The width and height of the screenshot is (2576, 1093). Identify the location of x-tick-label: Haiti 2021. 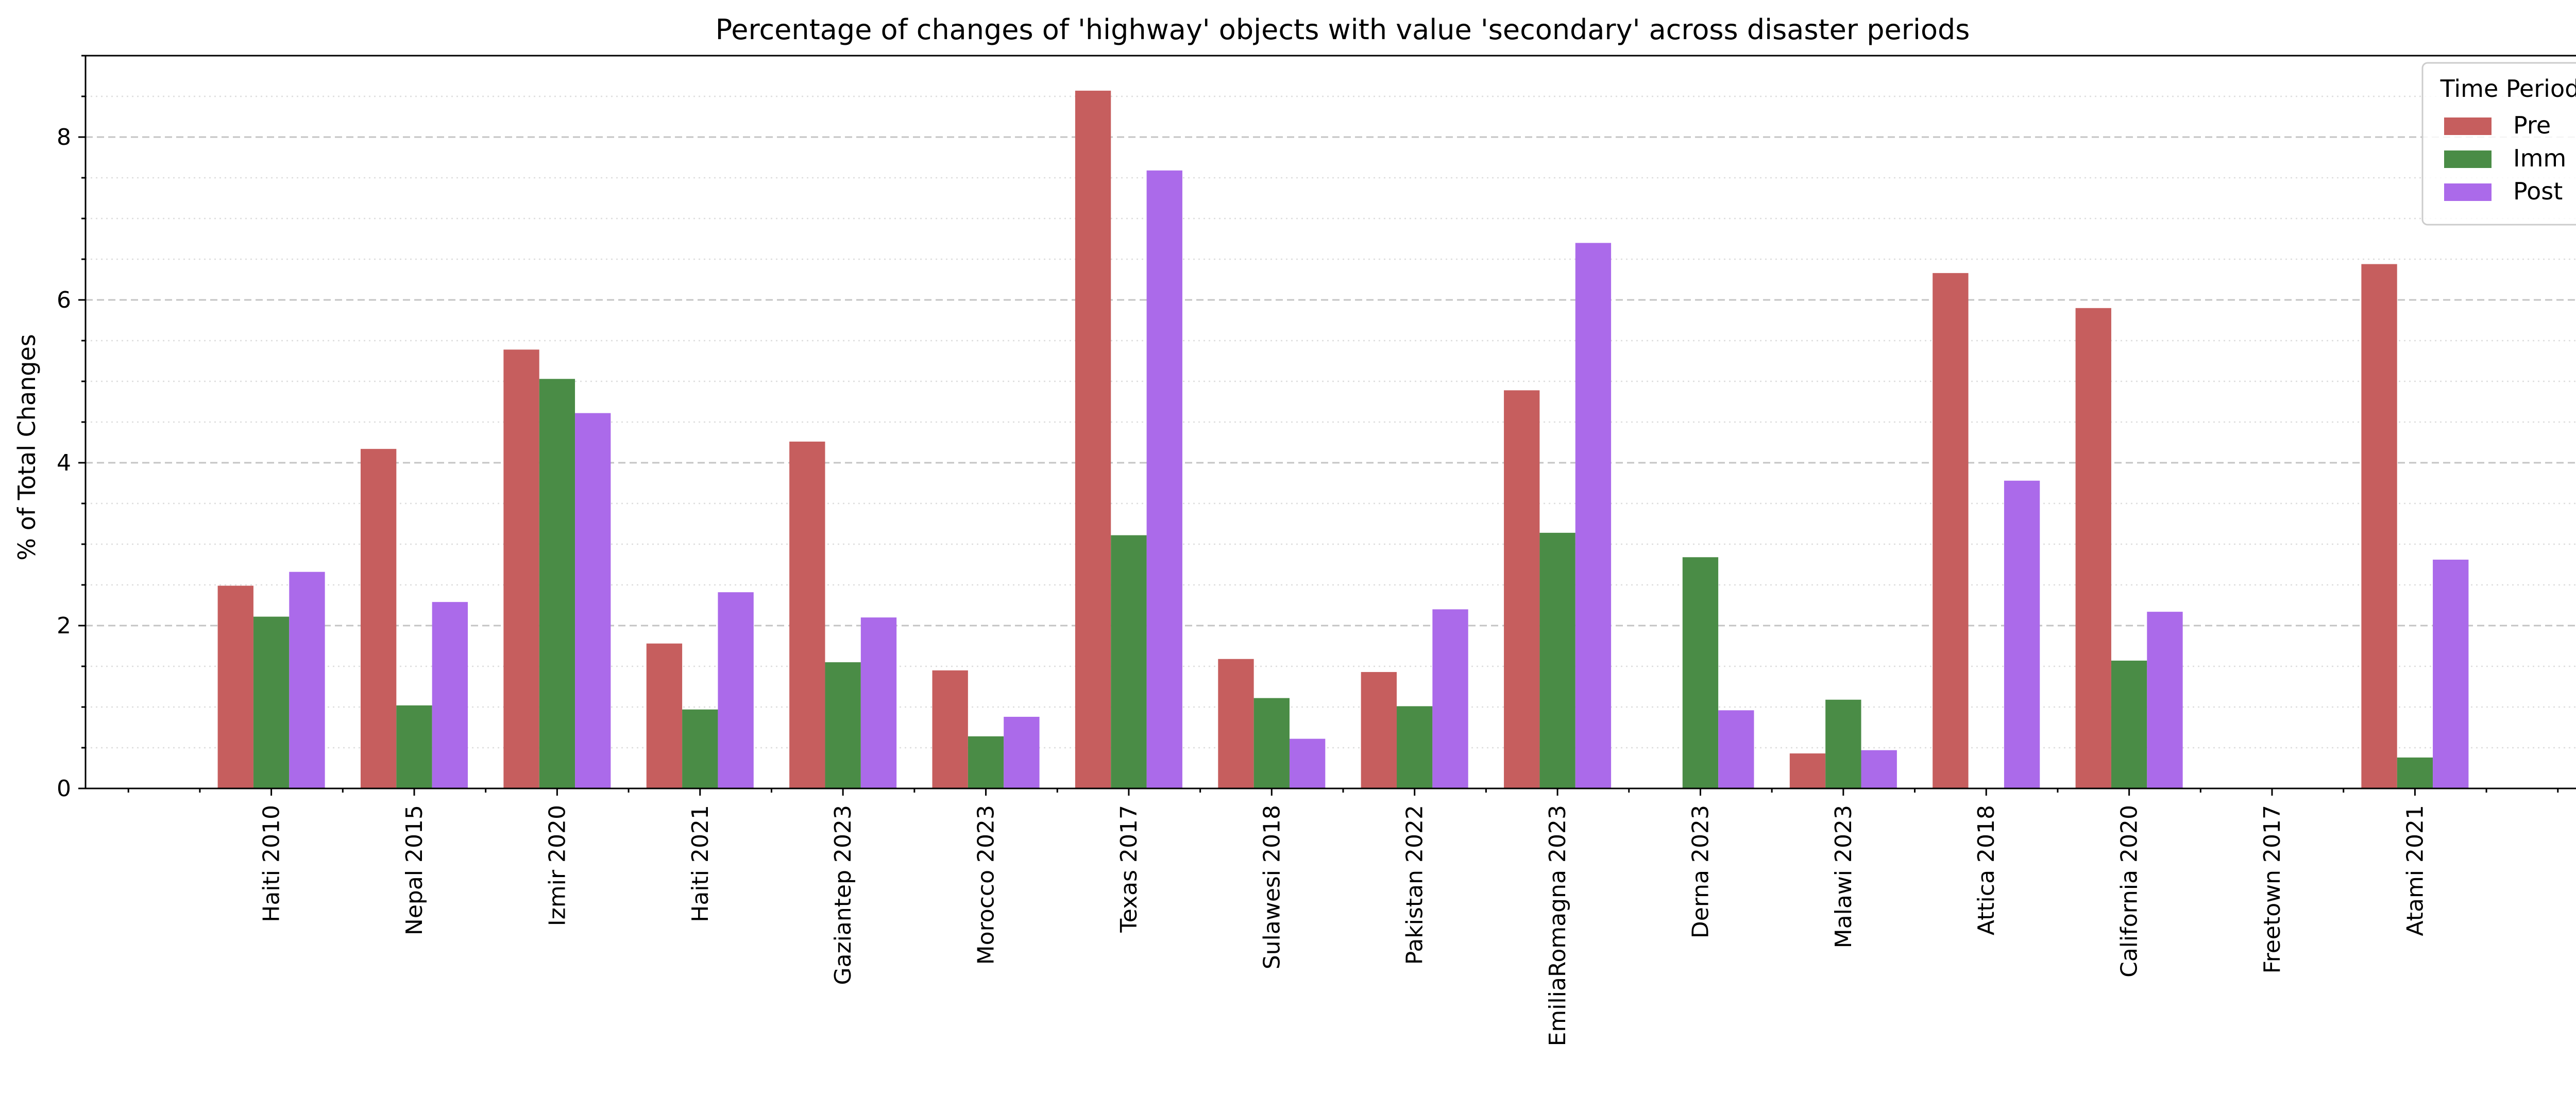
(700, 863).